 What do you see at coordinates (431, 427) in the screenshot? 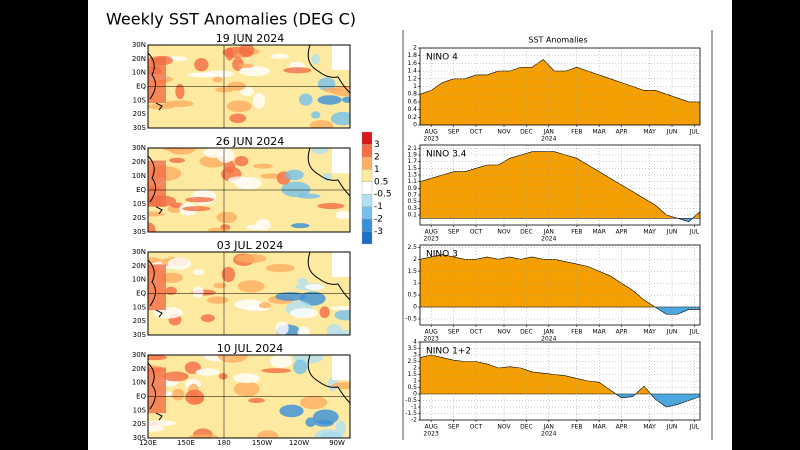
I see `x-tick-label: AUG` at bounding box center [431, 427].